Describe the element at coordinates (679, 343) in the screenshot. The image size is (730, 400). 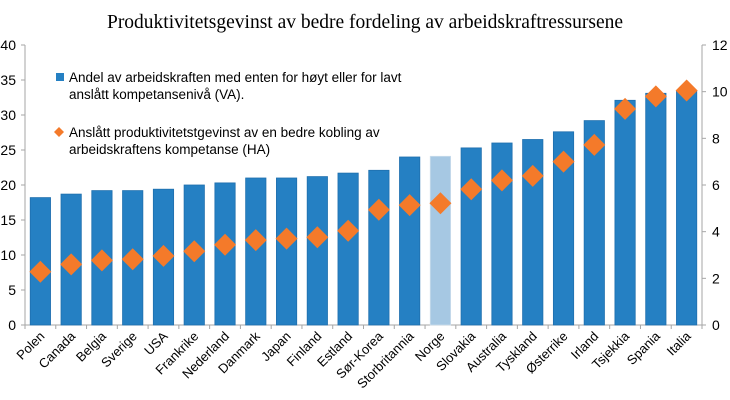
I see `category-label: Italia` at that location.